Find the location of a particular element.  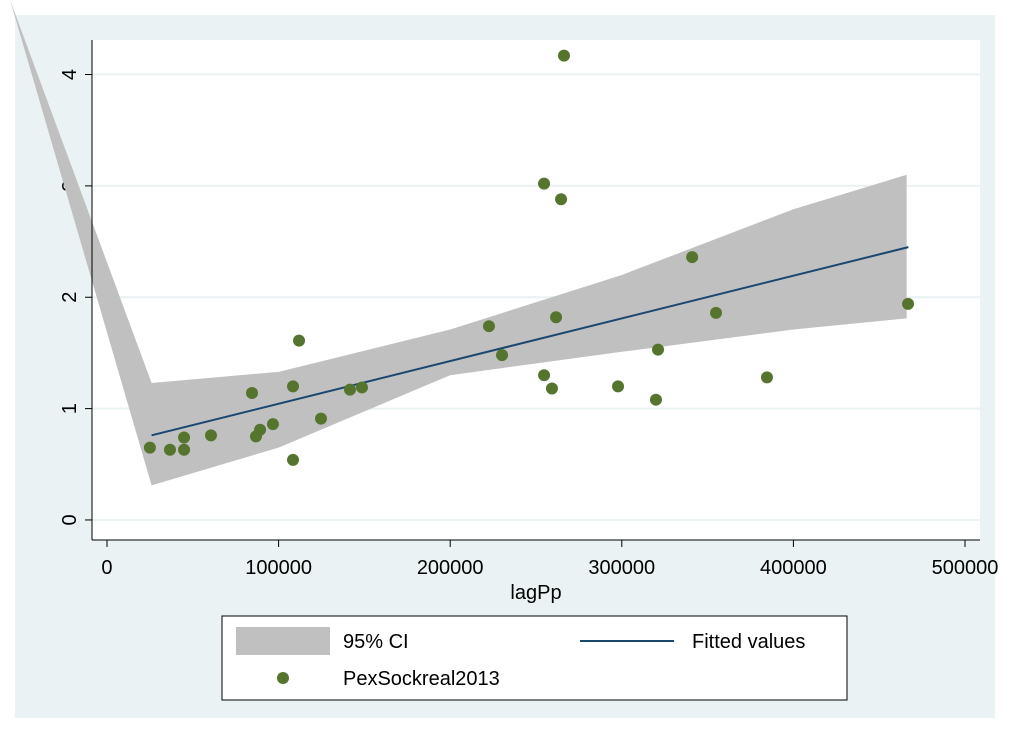

legend-label: Fitted values is located at coordinates (748, 642).